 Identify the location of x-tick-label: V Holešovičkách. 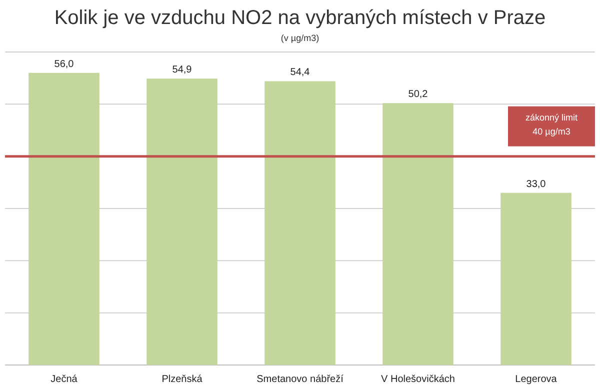
(418, 379).